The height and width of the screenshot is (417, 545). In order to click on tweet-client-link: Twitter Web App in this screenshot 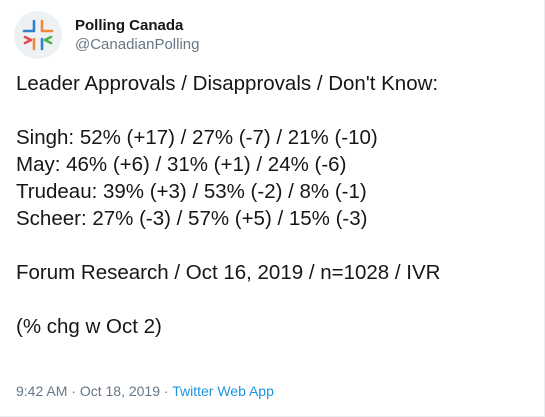, I will do `click(223, 391)`.